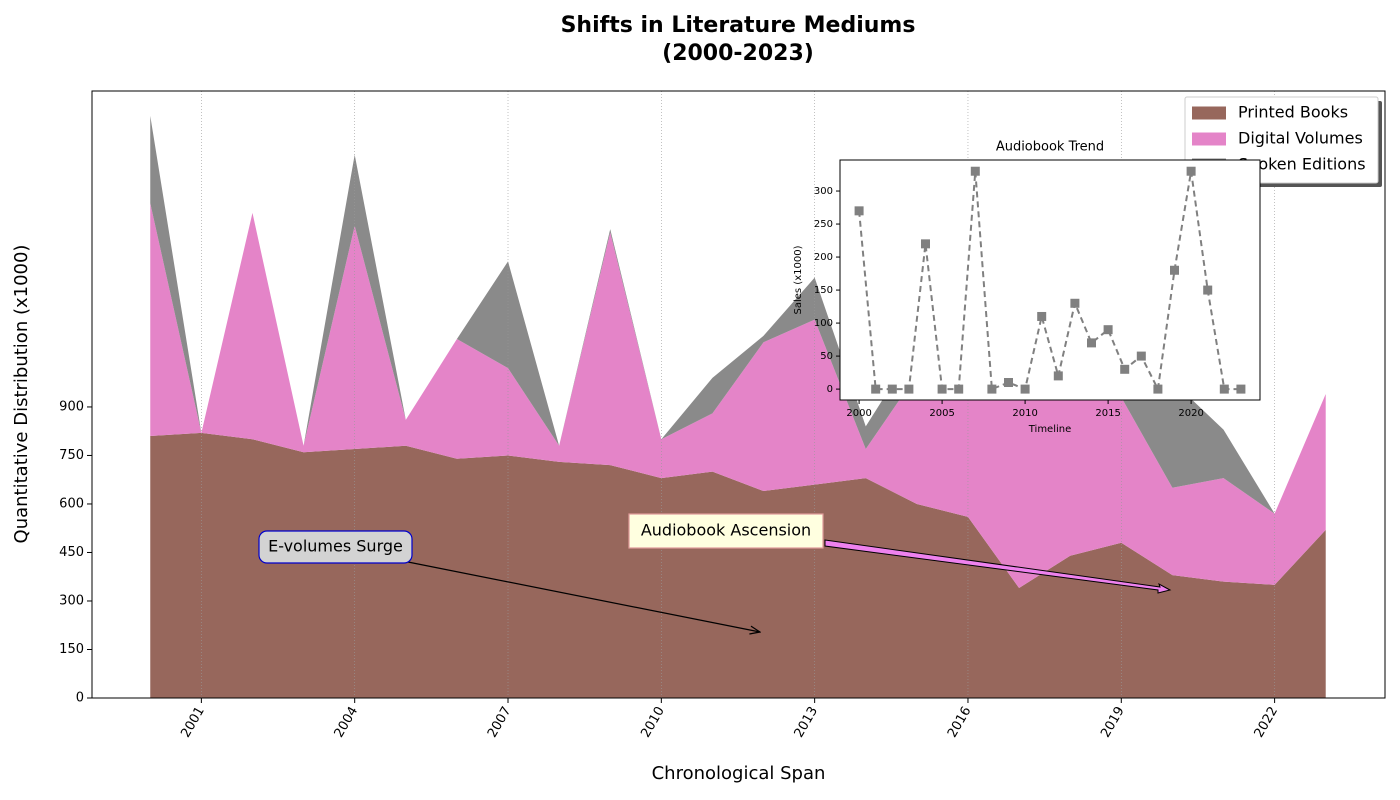  What do you see at coordinates (1302, 164) in the screenshot?
I see `legend-label: Spoken Editions` at bounding box center [1302, 164].